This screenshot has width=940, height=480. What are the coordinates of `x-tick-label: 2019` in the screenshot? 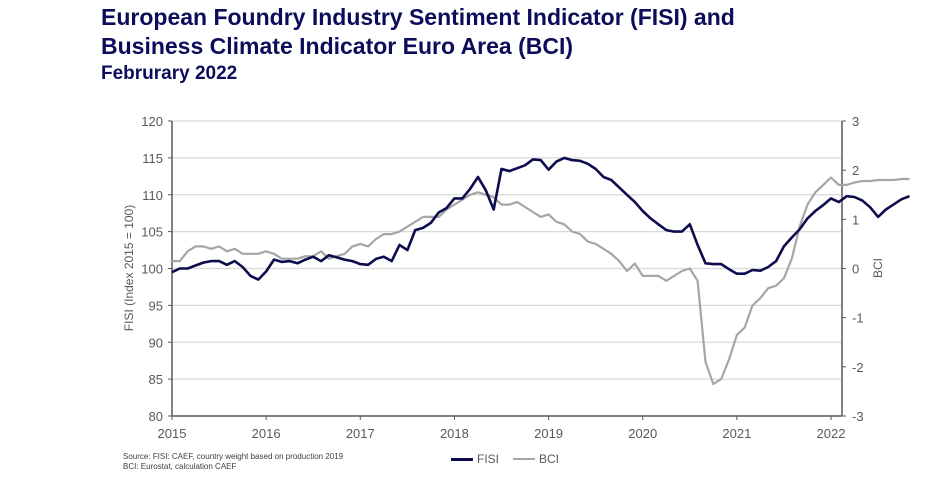 It's located at (548, 433).